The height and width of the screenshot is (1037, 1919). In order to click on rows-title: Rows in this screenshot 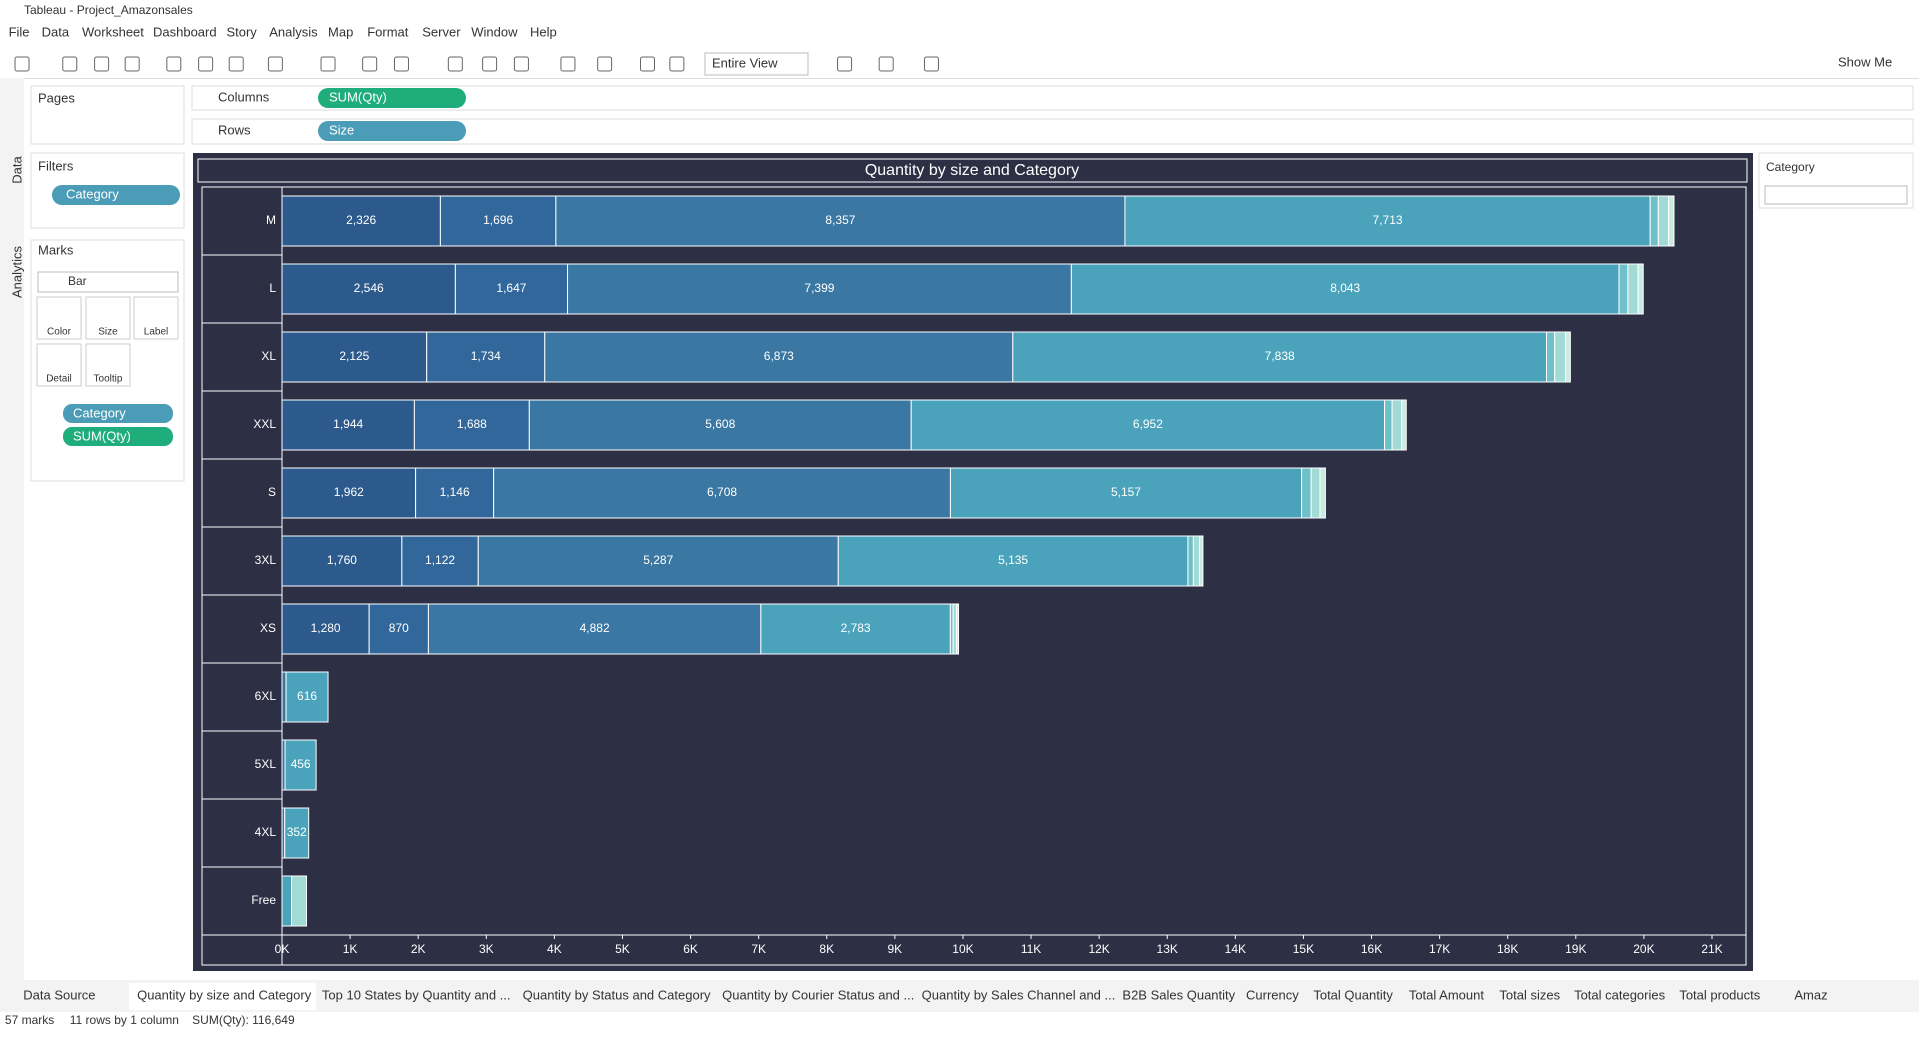, I will do `click(234, 129)`.